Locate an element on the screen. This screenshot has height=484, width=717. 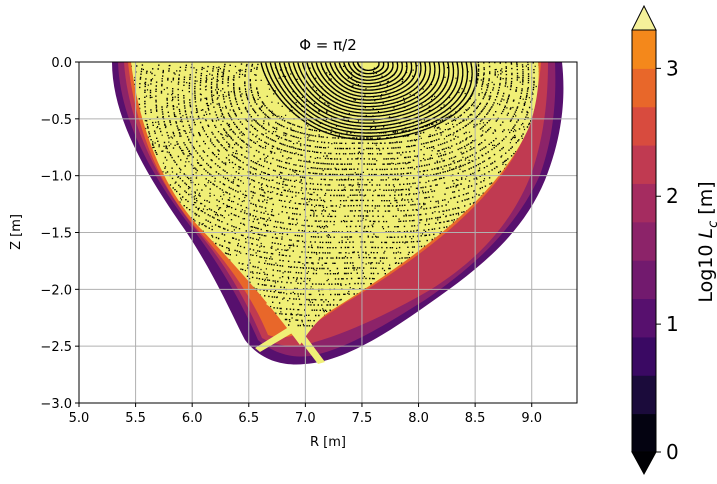
x-tick-label: 5.5 is located at coordinates (135, 418).